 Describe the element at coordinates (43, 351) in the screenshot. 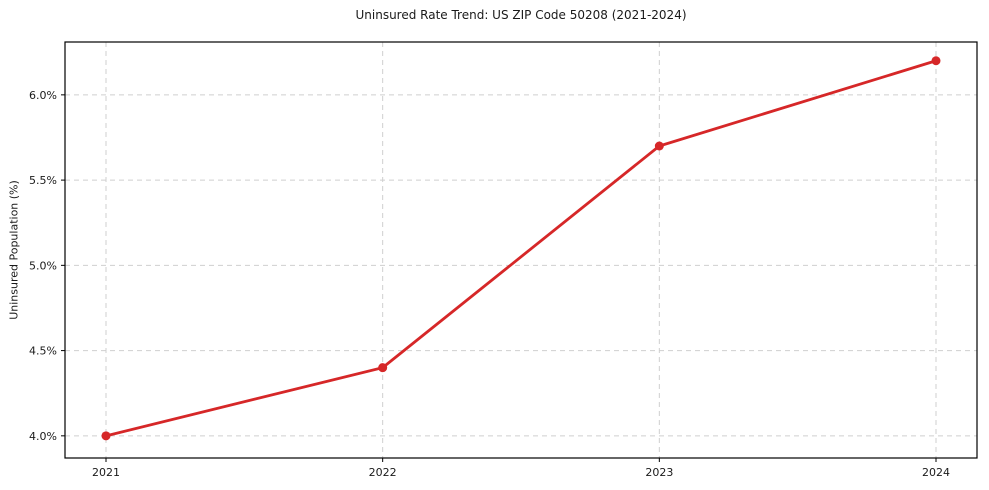

I see `y-tick-label: 4.5%` at that location.